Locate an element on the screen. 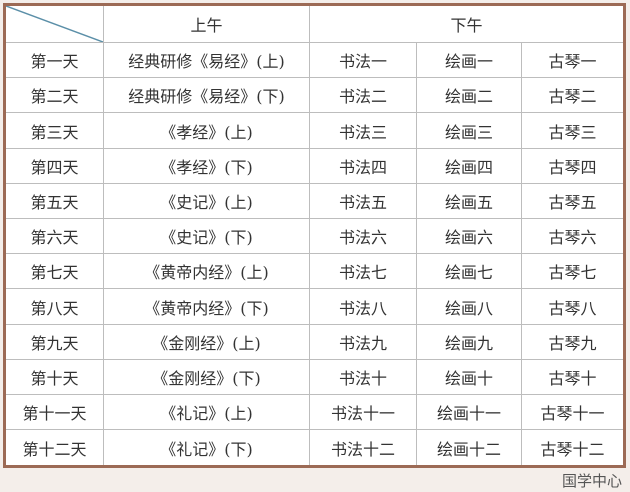 This screenshot has width=630, height=492. painting-cell: 绘画十二 is located at coordinates (469, 448).